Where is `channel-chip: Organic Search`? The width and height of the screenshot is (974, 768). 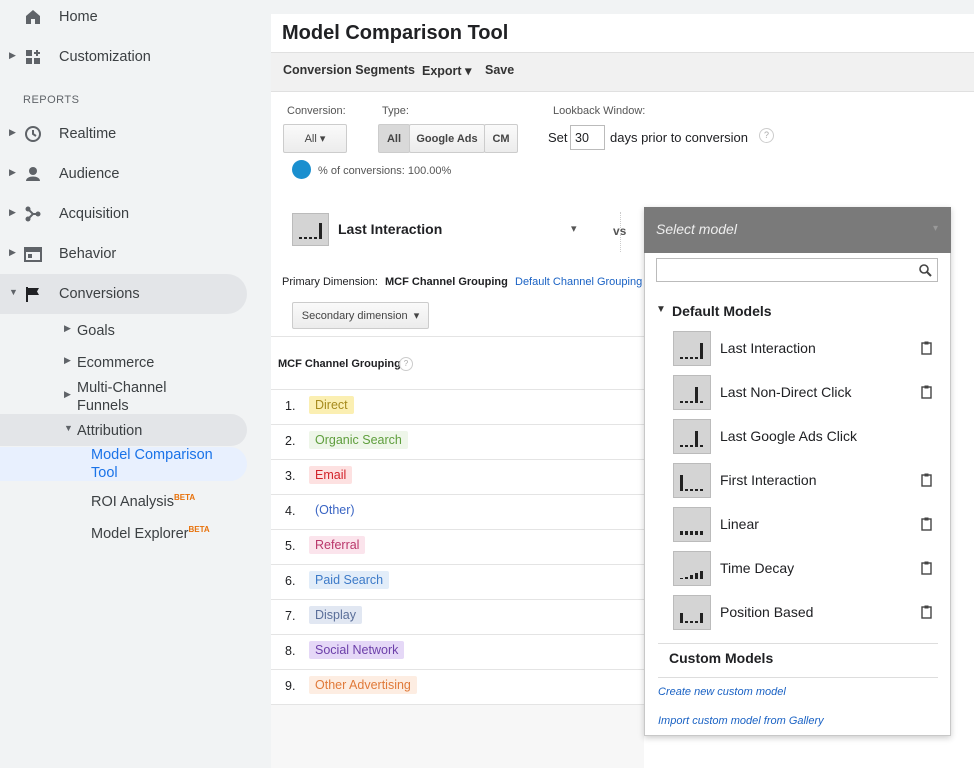 channel-chip: Organic Search is located at coordinates (358, 440).